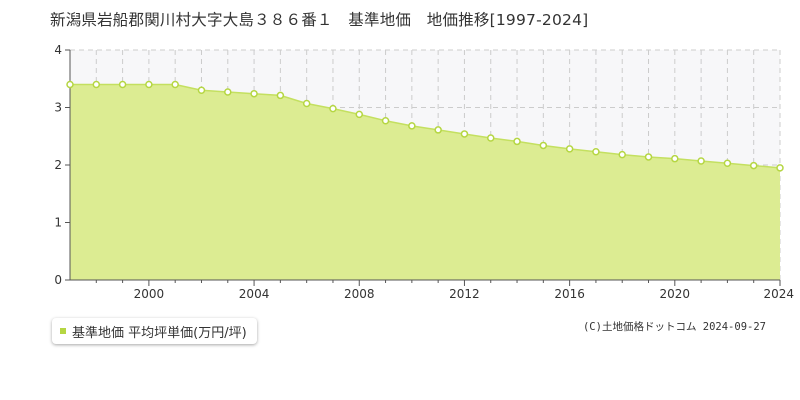 This screenshot has height=400, width=800. I want to click on y-tick-label: 4, so click(58, 50).